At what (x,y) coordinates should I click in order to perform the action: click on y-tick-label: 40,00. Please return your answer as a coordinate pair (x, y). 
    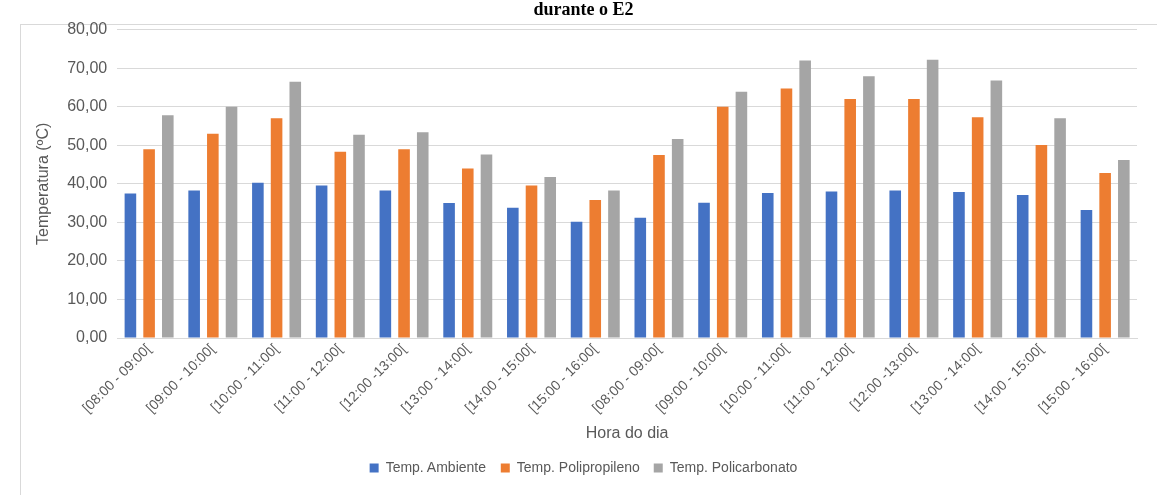
    Looking at the image, I should click on (87, 183).